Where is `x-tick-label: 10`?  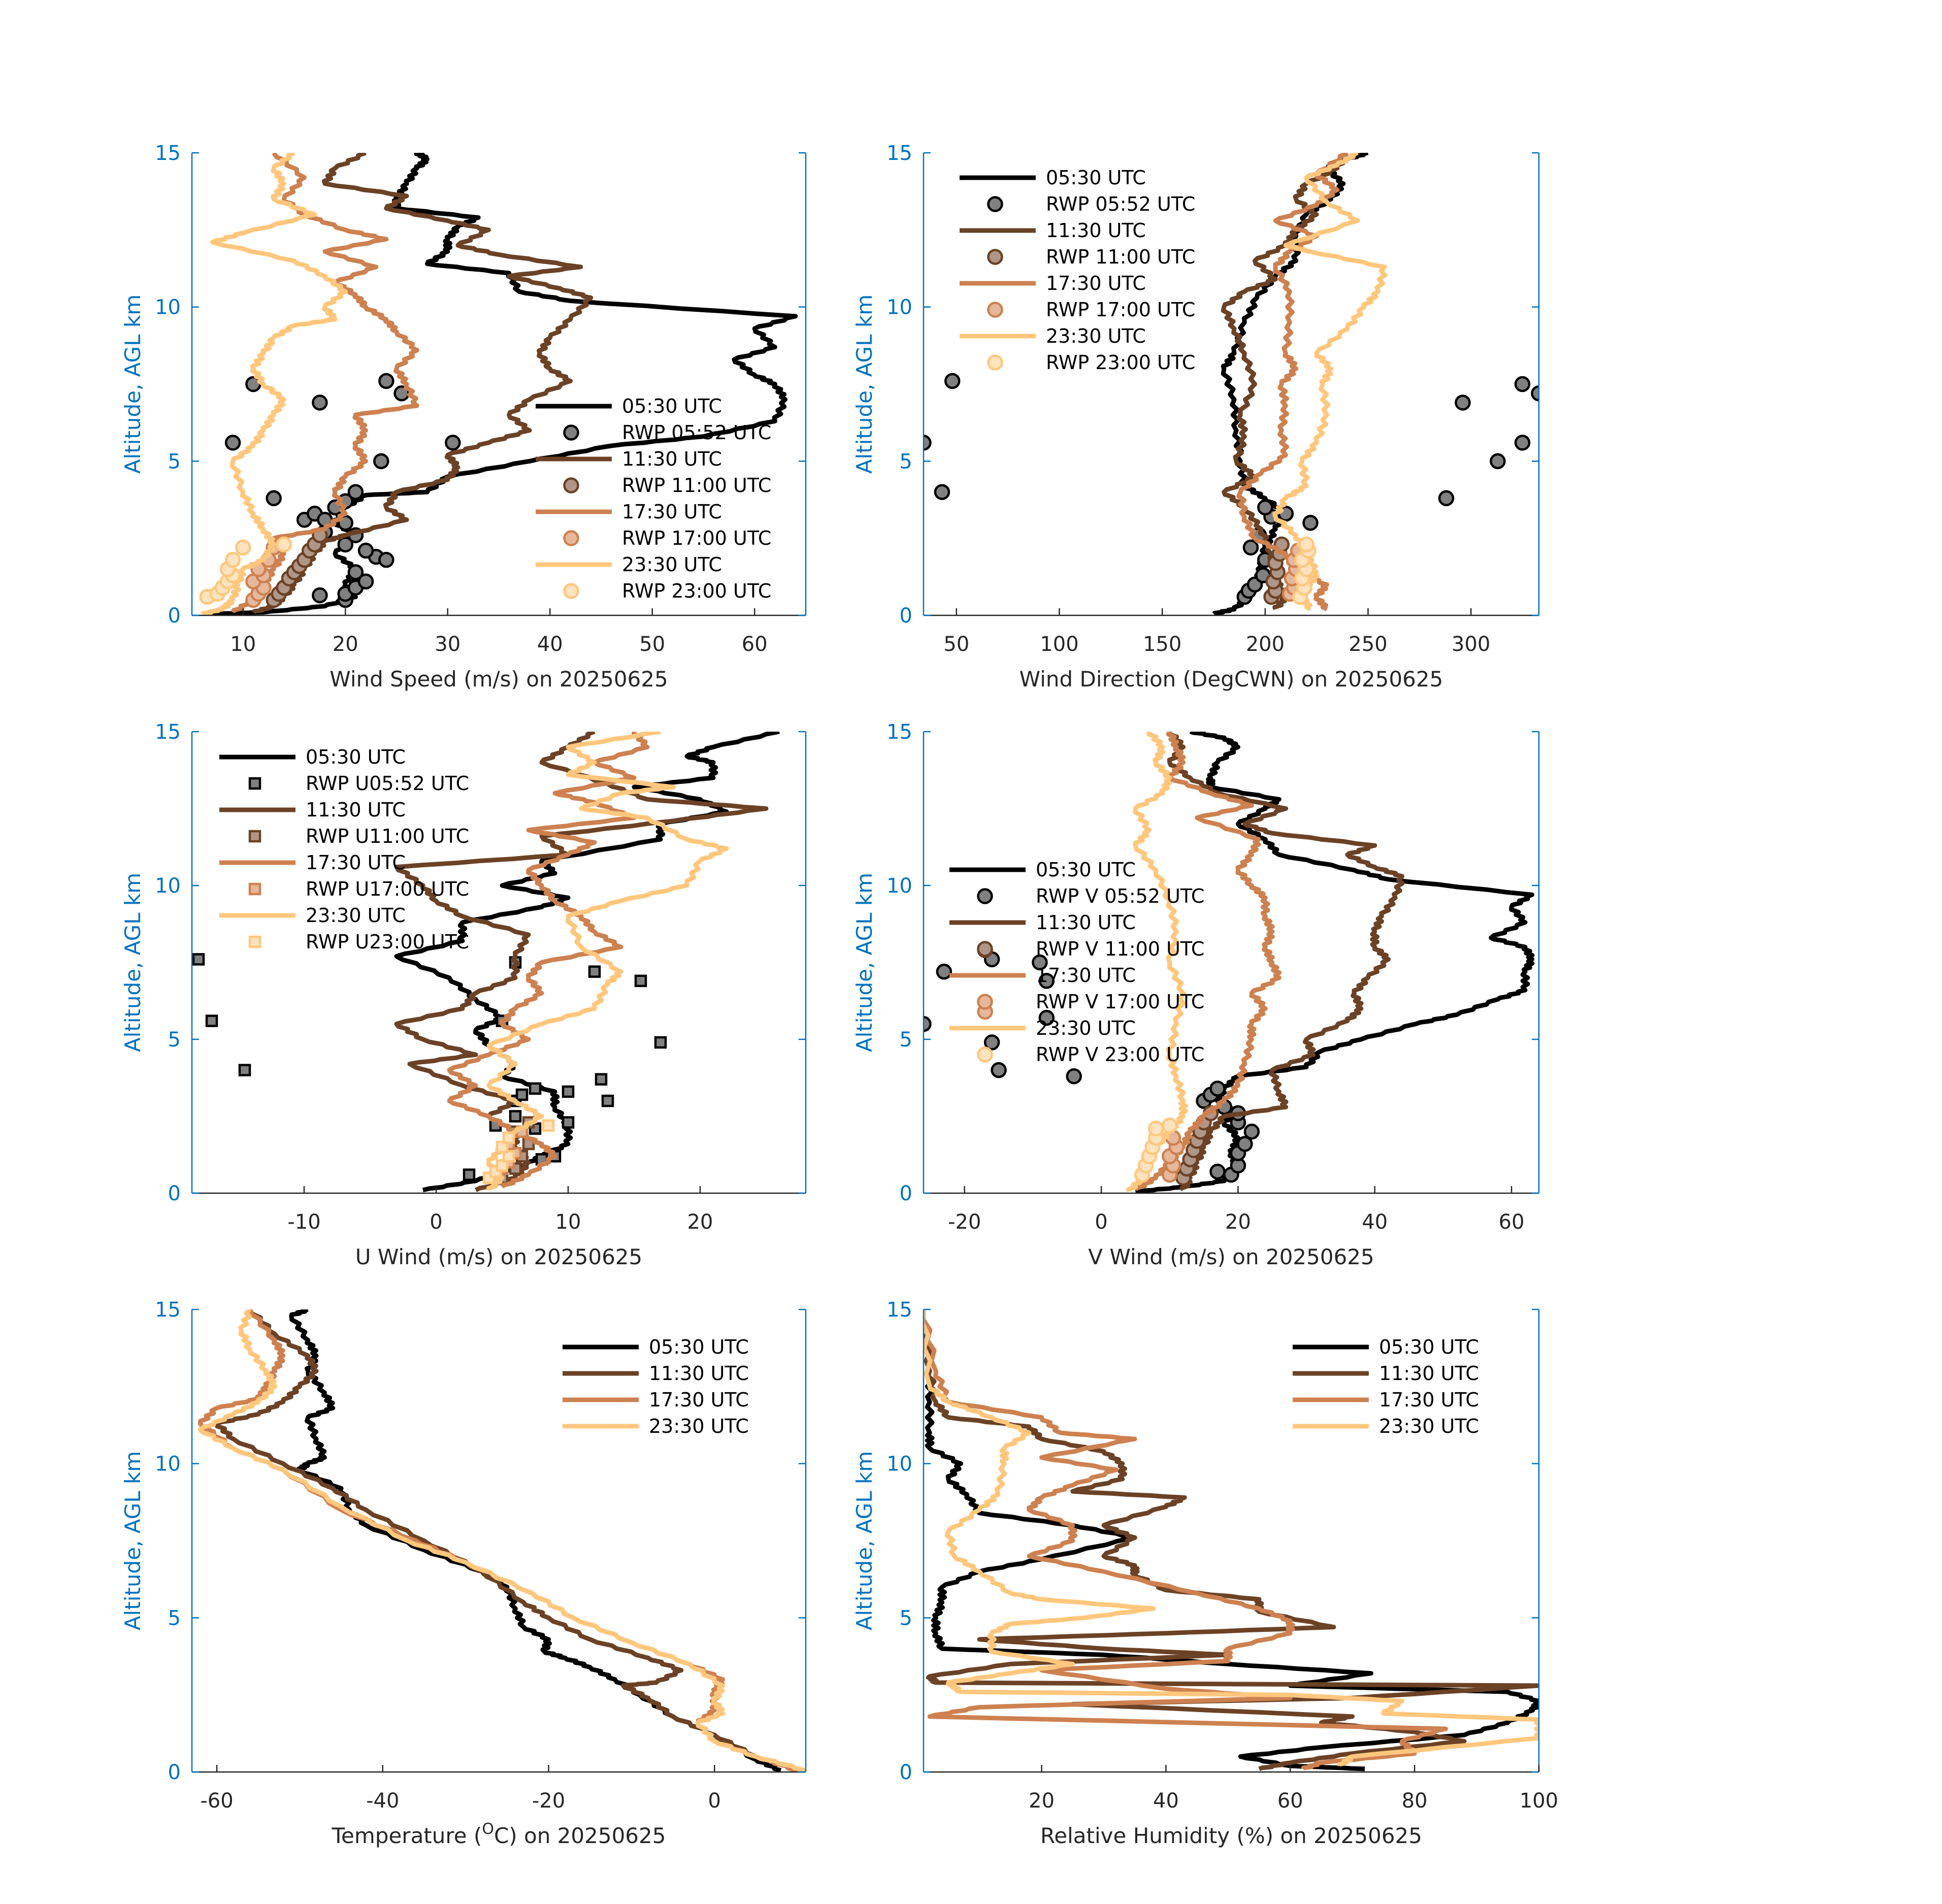
x-tick-label: 10 is located at coordinates (568, 1222).